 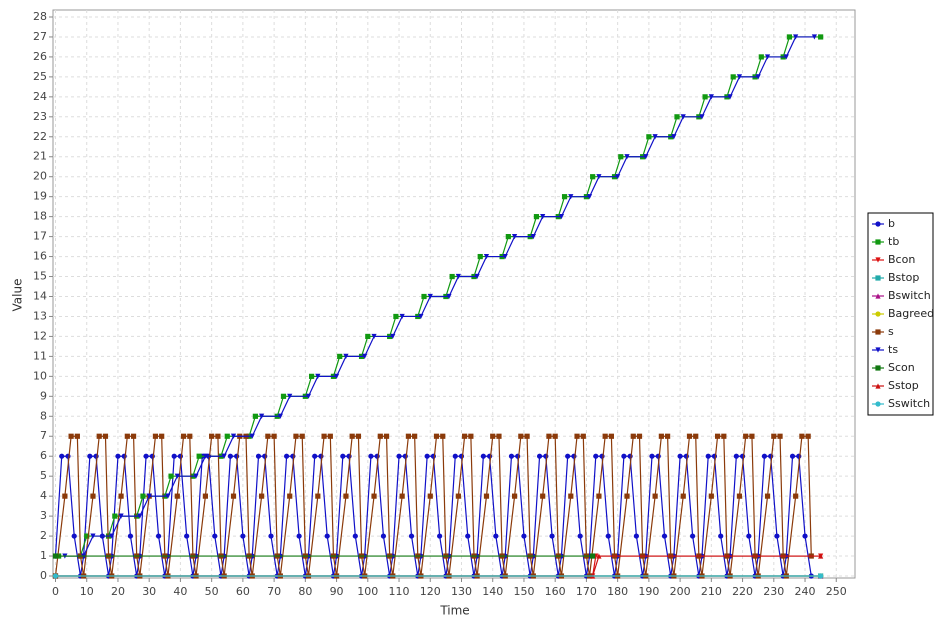 What do you see at coordinates (742, 591) in the screenshot?
I see `x-tick-label: 220` at bounding box center [742, 591].